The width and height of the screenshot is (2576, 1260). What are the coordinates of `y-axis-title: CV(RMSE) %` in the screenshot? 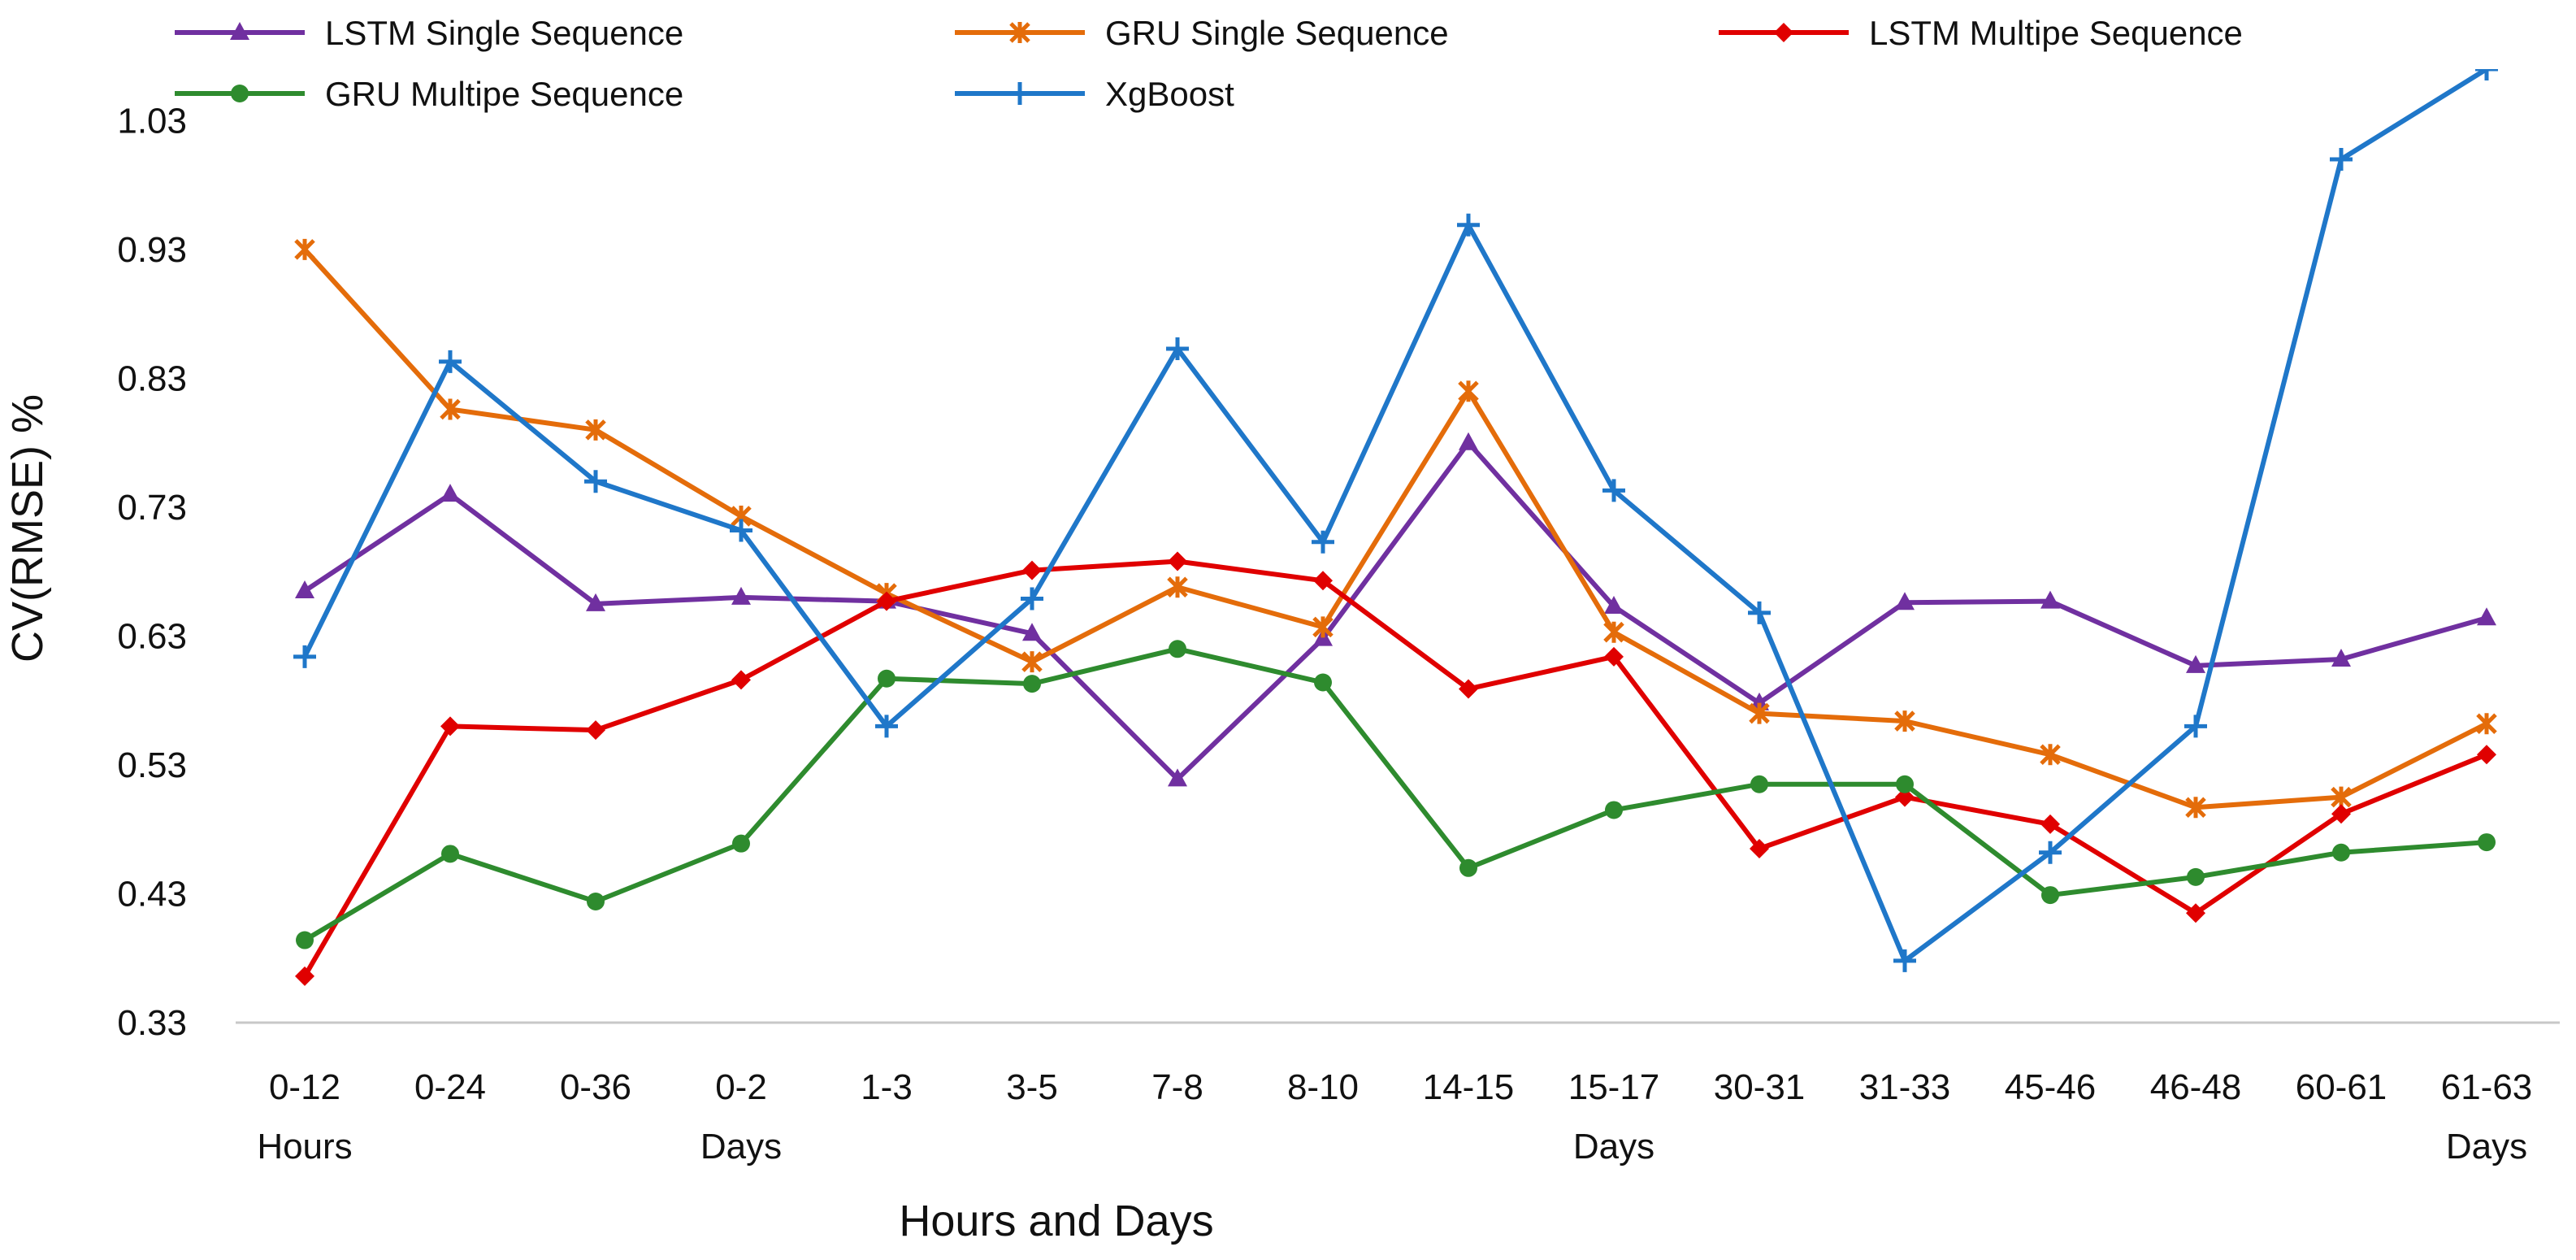 It's located at (27, 528).